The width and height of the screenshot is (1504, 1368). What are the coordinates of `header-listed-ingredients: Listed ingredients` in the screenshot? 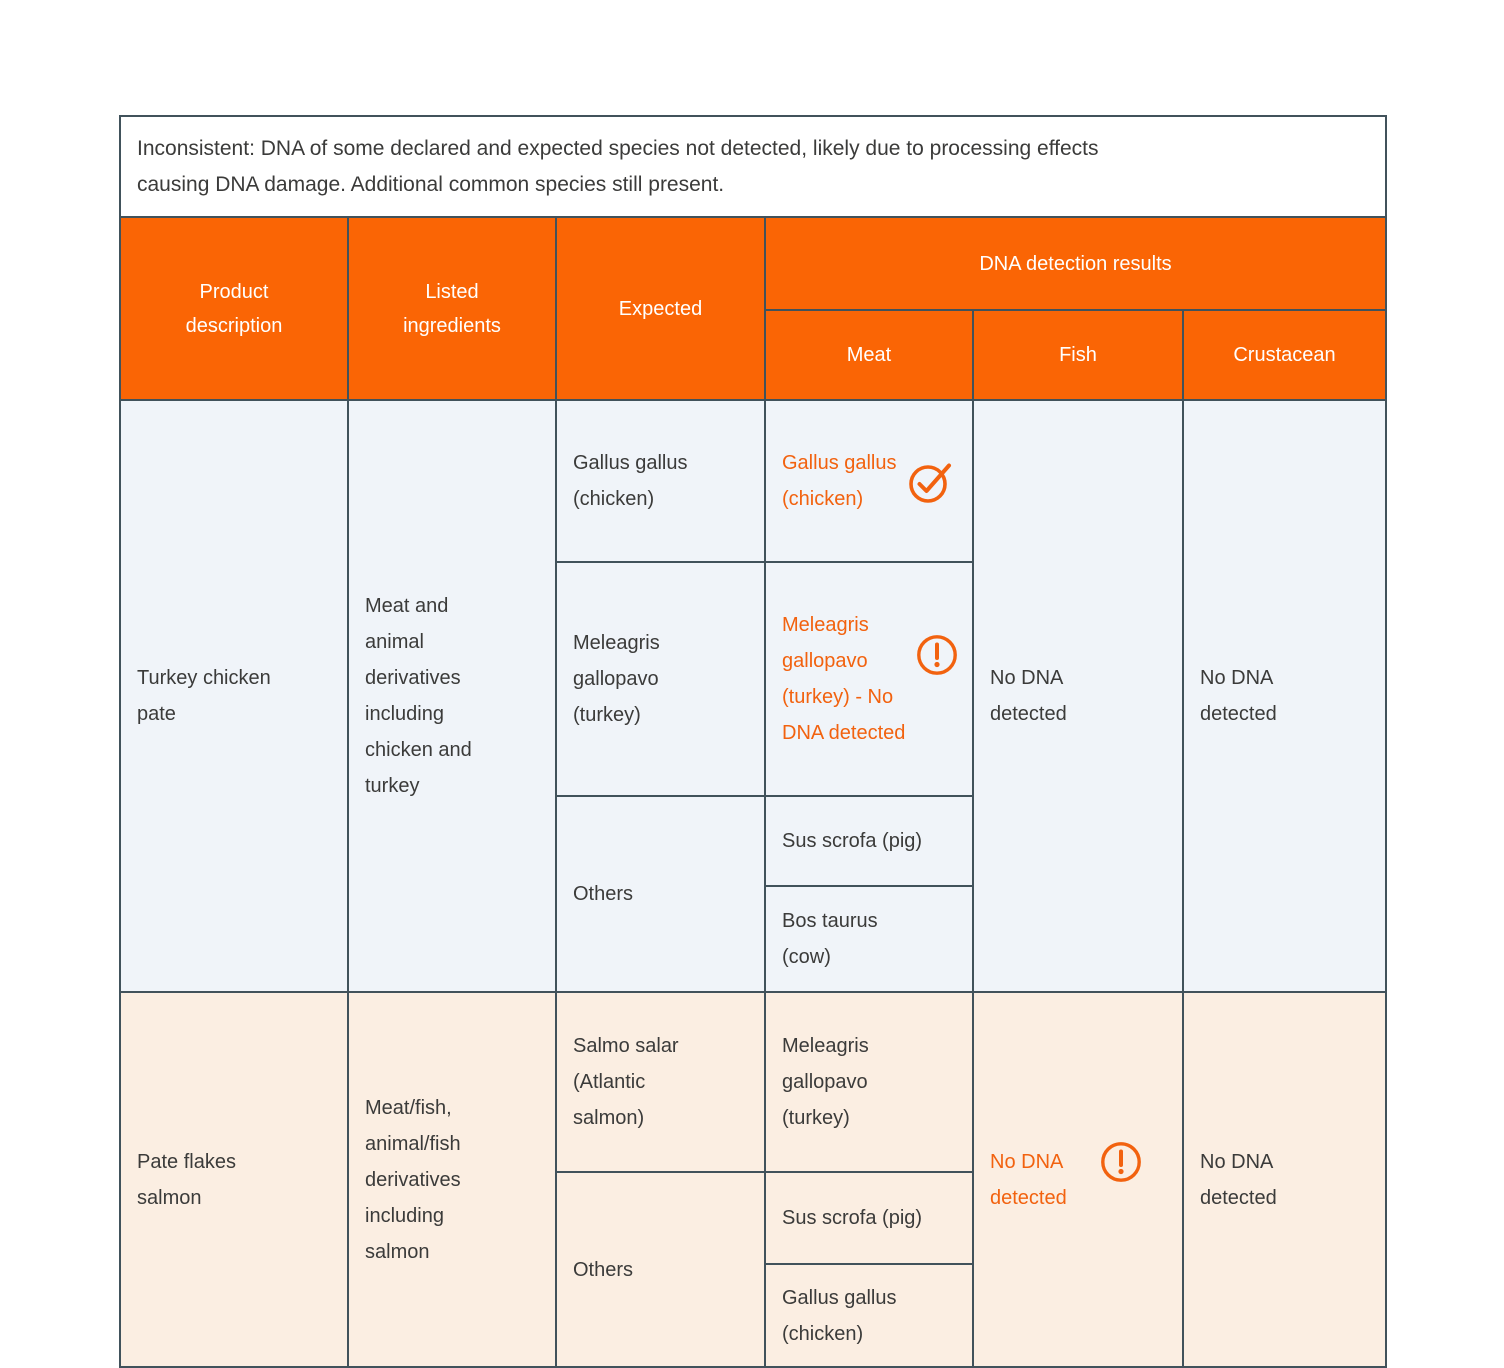 It's located at (452, 308).